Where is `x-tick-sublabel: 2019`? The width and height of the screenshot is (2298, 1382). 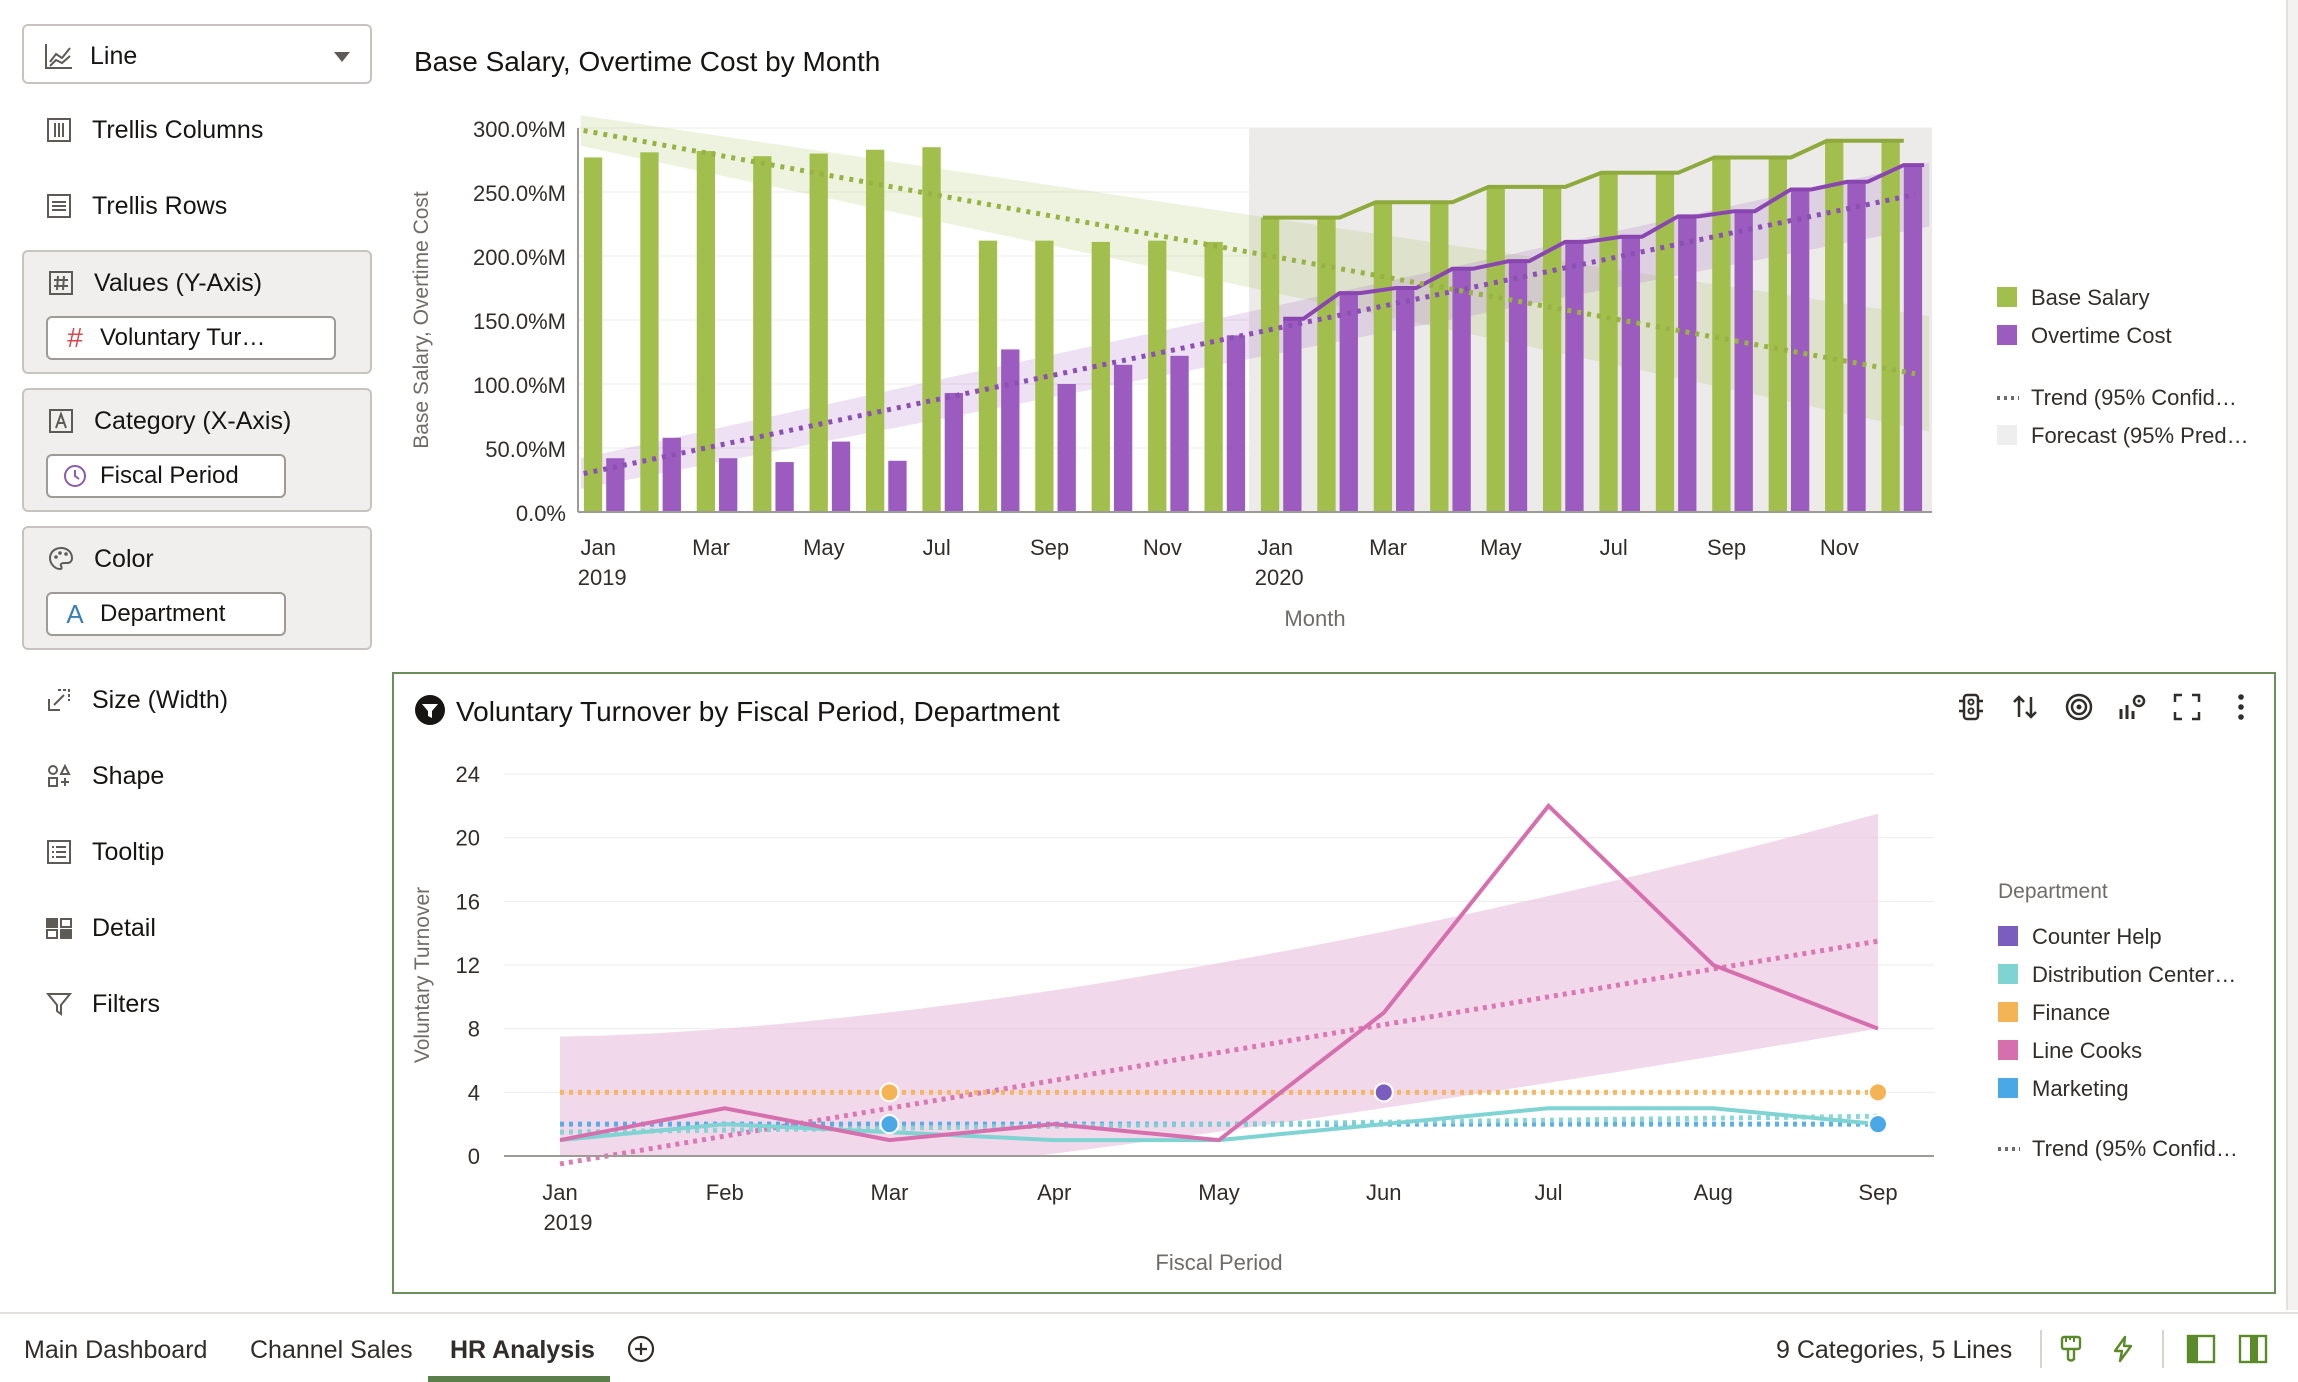 x-tick-sublabel: 2019 is located at coordinates (602, 577).